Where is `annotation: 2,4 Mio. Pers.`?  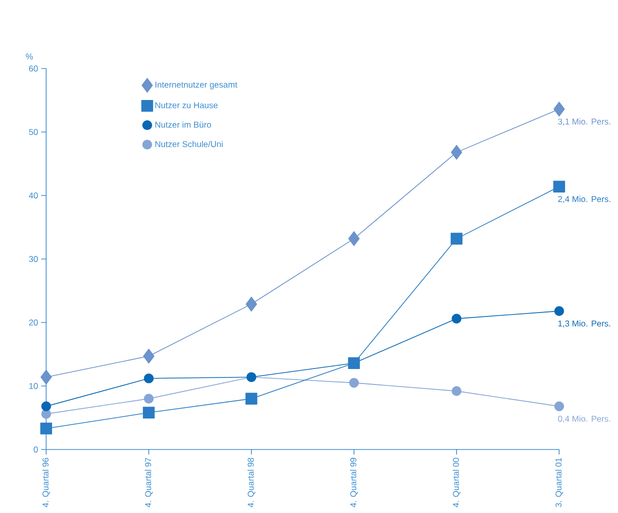
annotation: 2,4 Mio. Pers. is located at coordinates (584, 200).